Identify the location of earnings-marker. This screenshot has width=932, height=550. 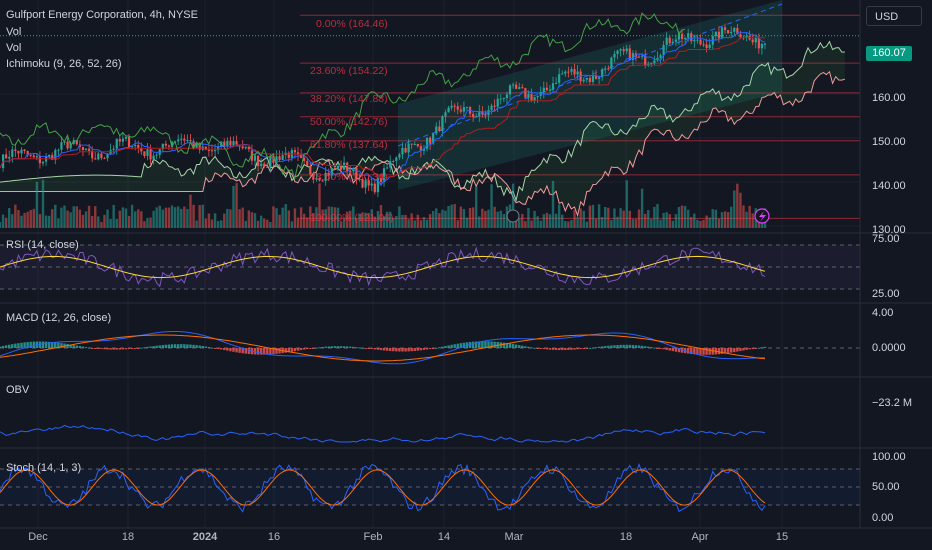
(513, 216).